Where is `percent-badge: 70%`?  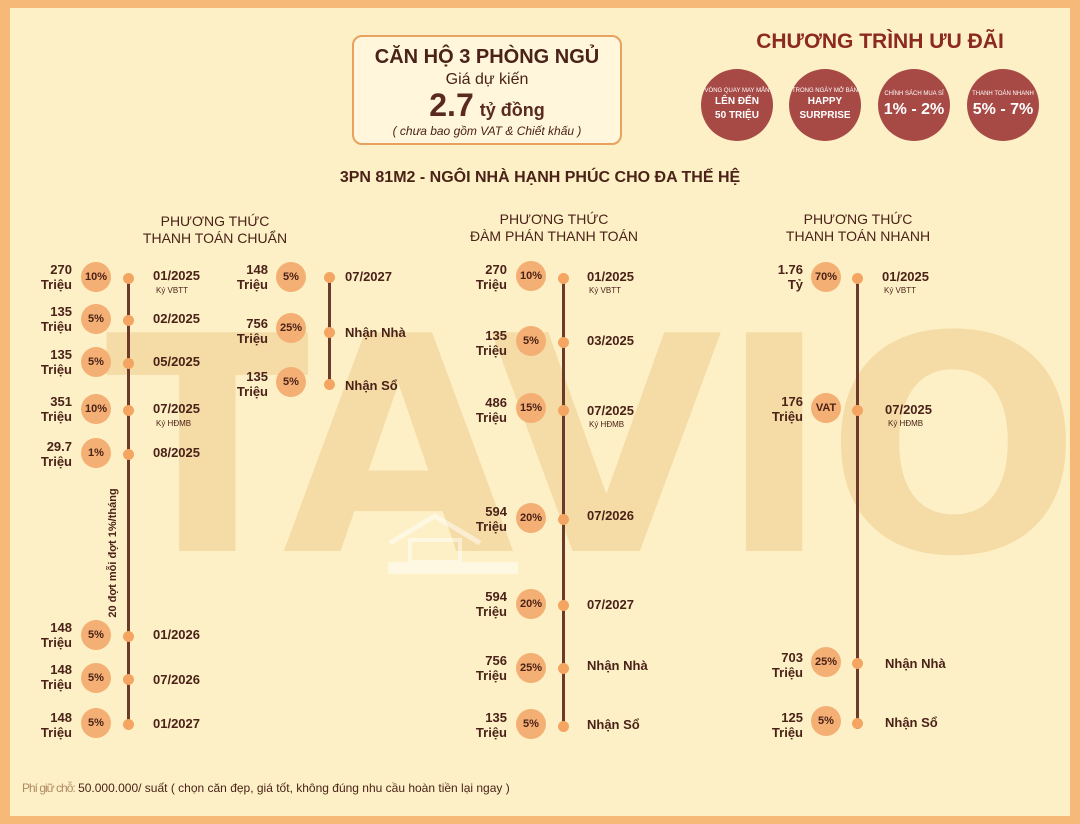
percent-badge: 70% is located at coordinates (826, 277).